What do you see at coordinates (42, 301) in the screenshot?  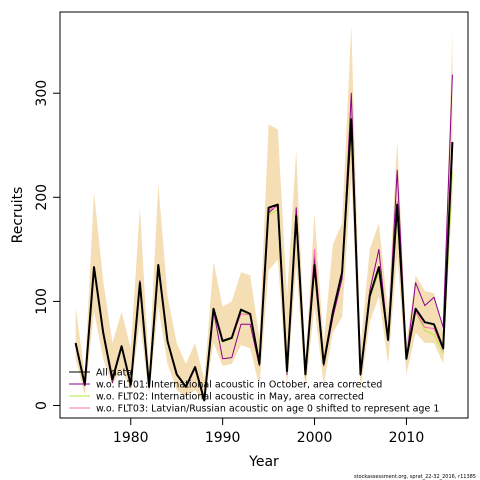 I see `y-tick-label: 100` at bounding box center [42, 301].